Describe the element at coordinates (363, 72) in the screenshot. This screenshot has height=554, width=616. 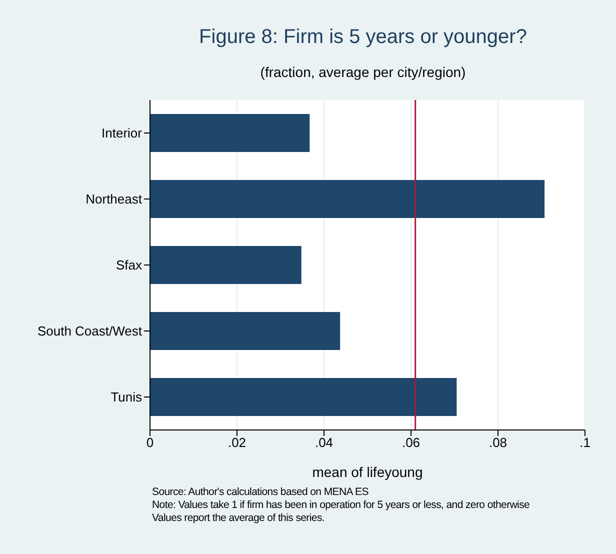
I see `chart-subtitle: (fraction, average per city/region)` at that location.